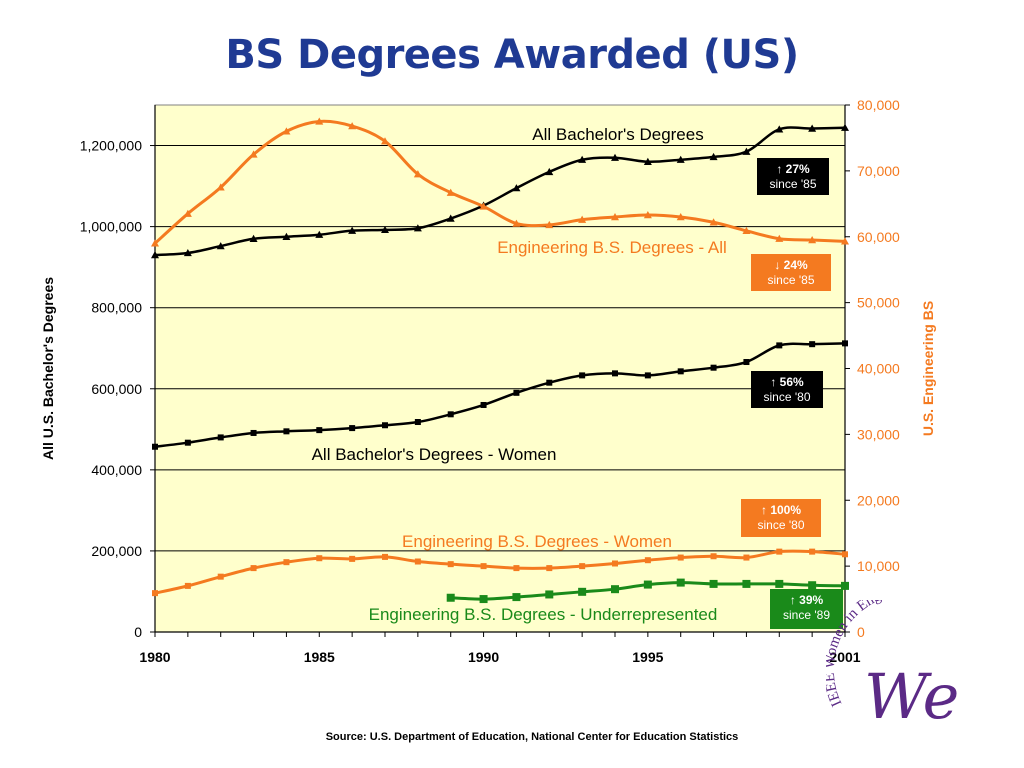 The width and height of the screenshot is (1024, 768). I want to click on y-tick-label: 400,000, so click(116, 470).